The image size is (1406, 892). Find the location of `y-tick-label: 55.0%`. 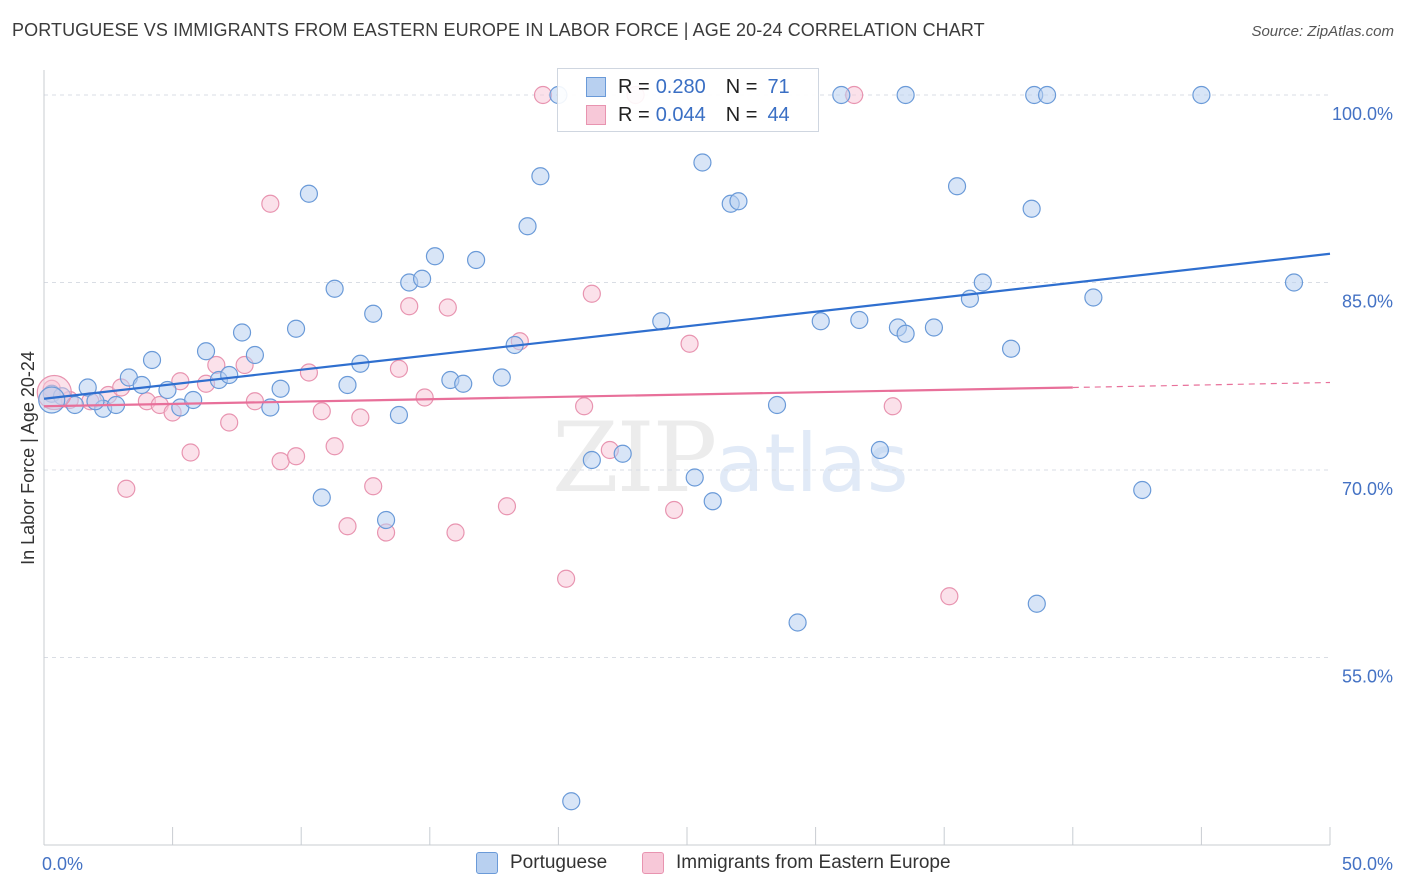

y-tick-label: 55.0% is located at coordinates (1367, 677).